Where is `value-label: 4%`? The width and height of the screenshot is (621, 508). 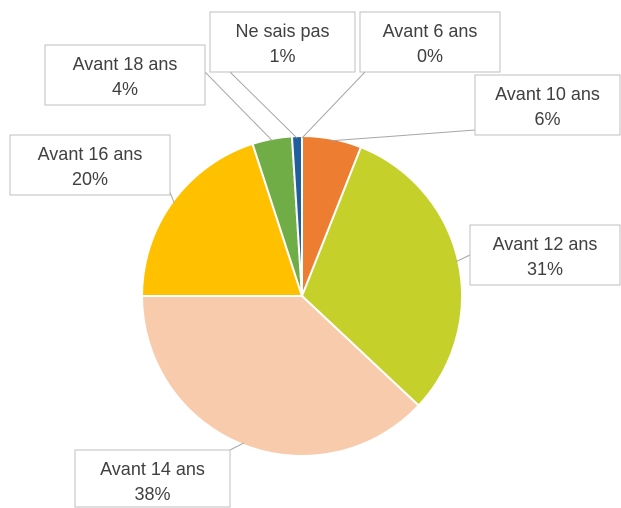 value-label: 4% is located at coordinates (125, 89).